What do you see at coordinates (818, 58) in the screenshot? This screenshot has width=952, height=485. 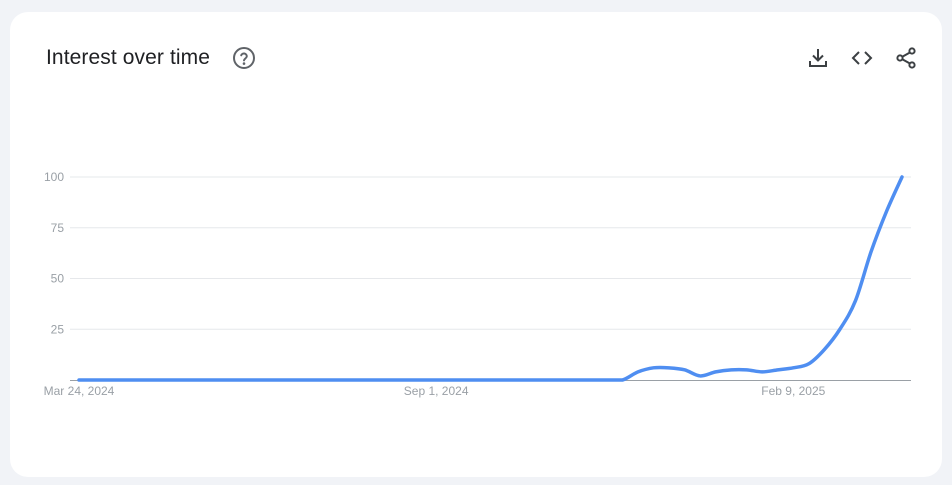 I see `download-icon` at bounding box center [818, 58].